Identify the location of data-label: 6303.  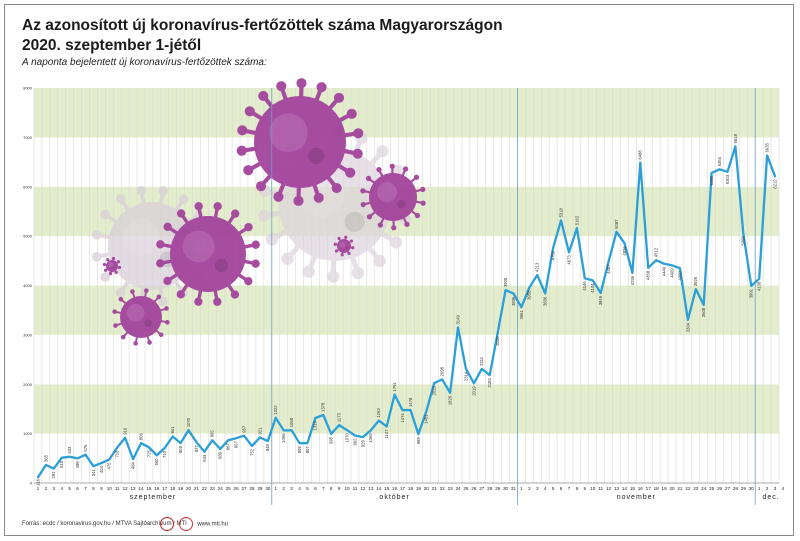
(727, 179).